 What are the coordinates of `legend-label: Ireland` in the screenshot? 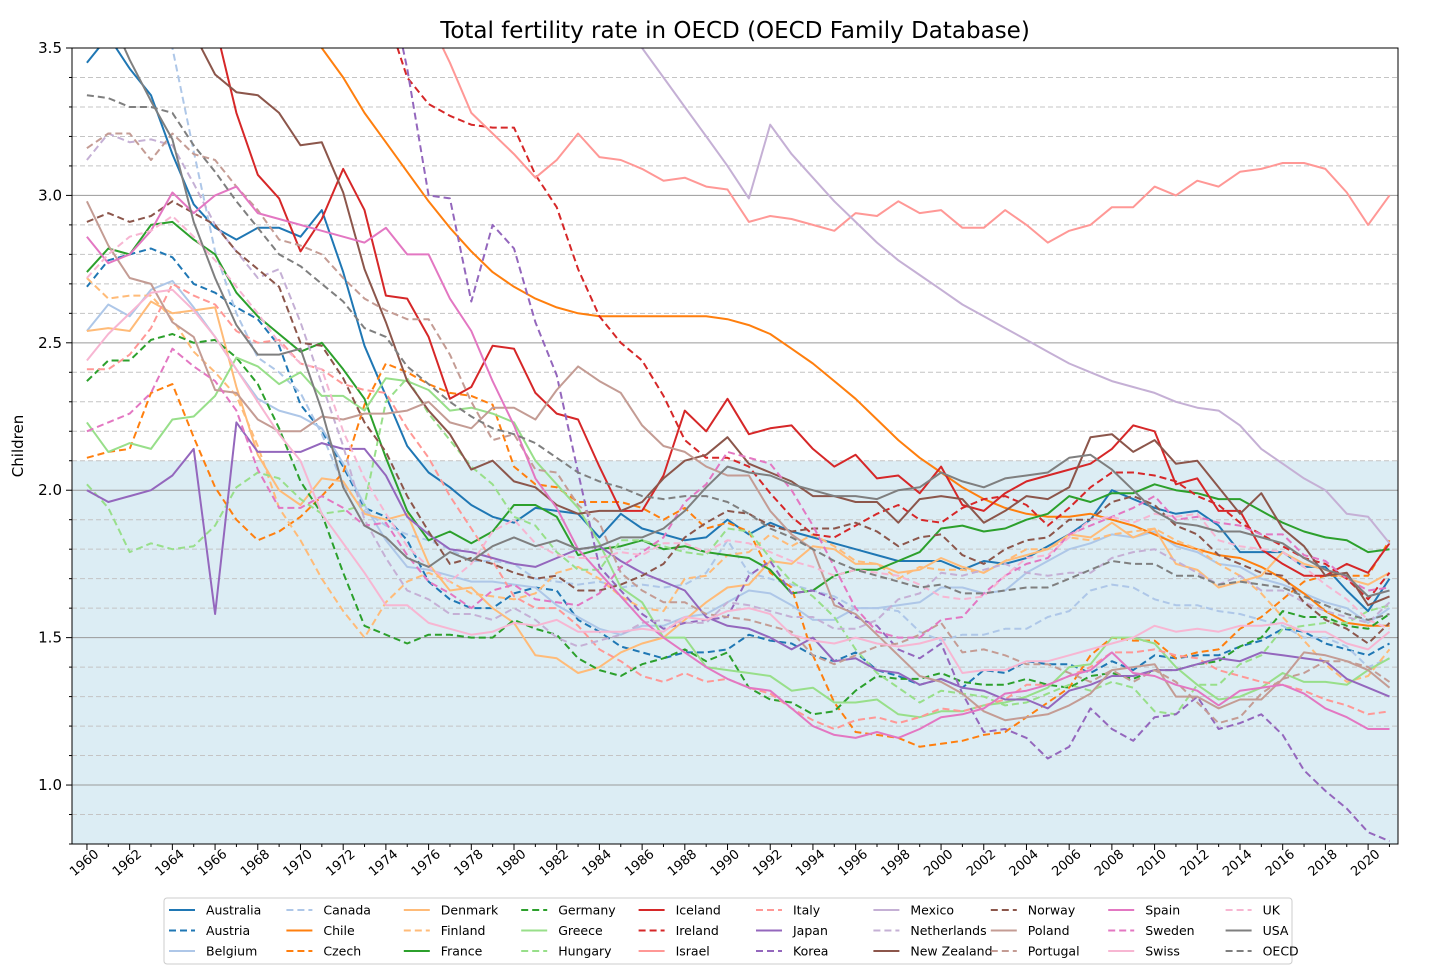 It's located at (697, 930).